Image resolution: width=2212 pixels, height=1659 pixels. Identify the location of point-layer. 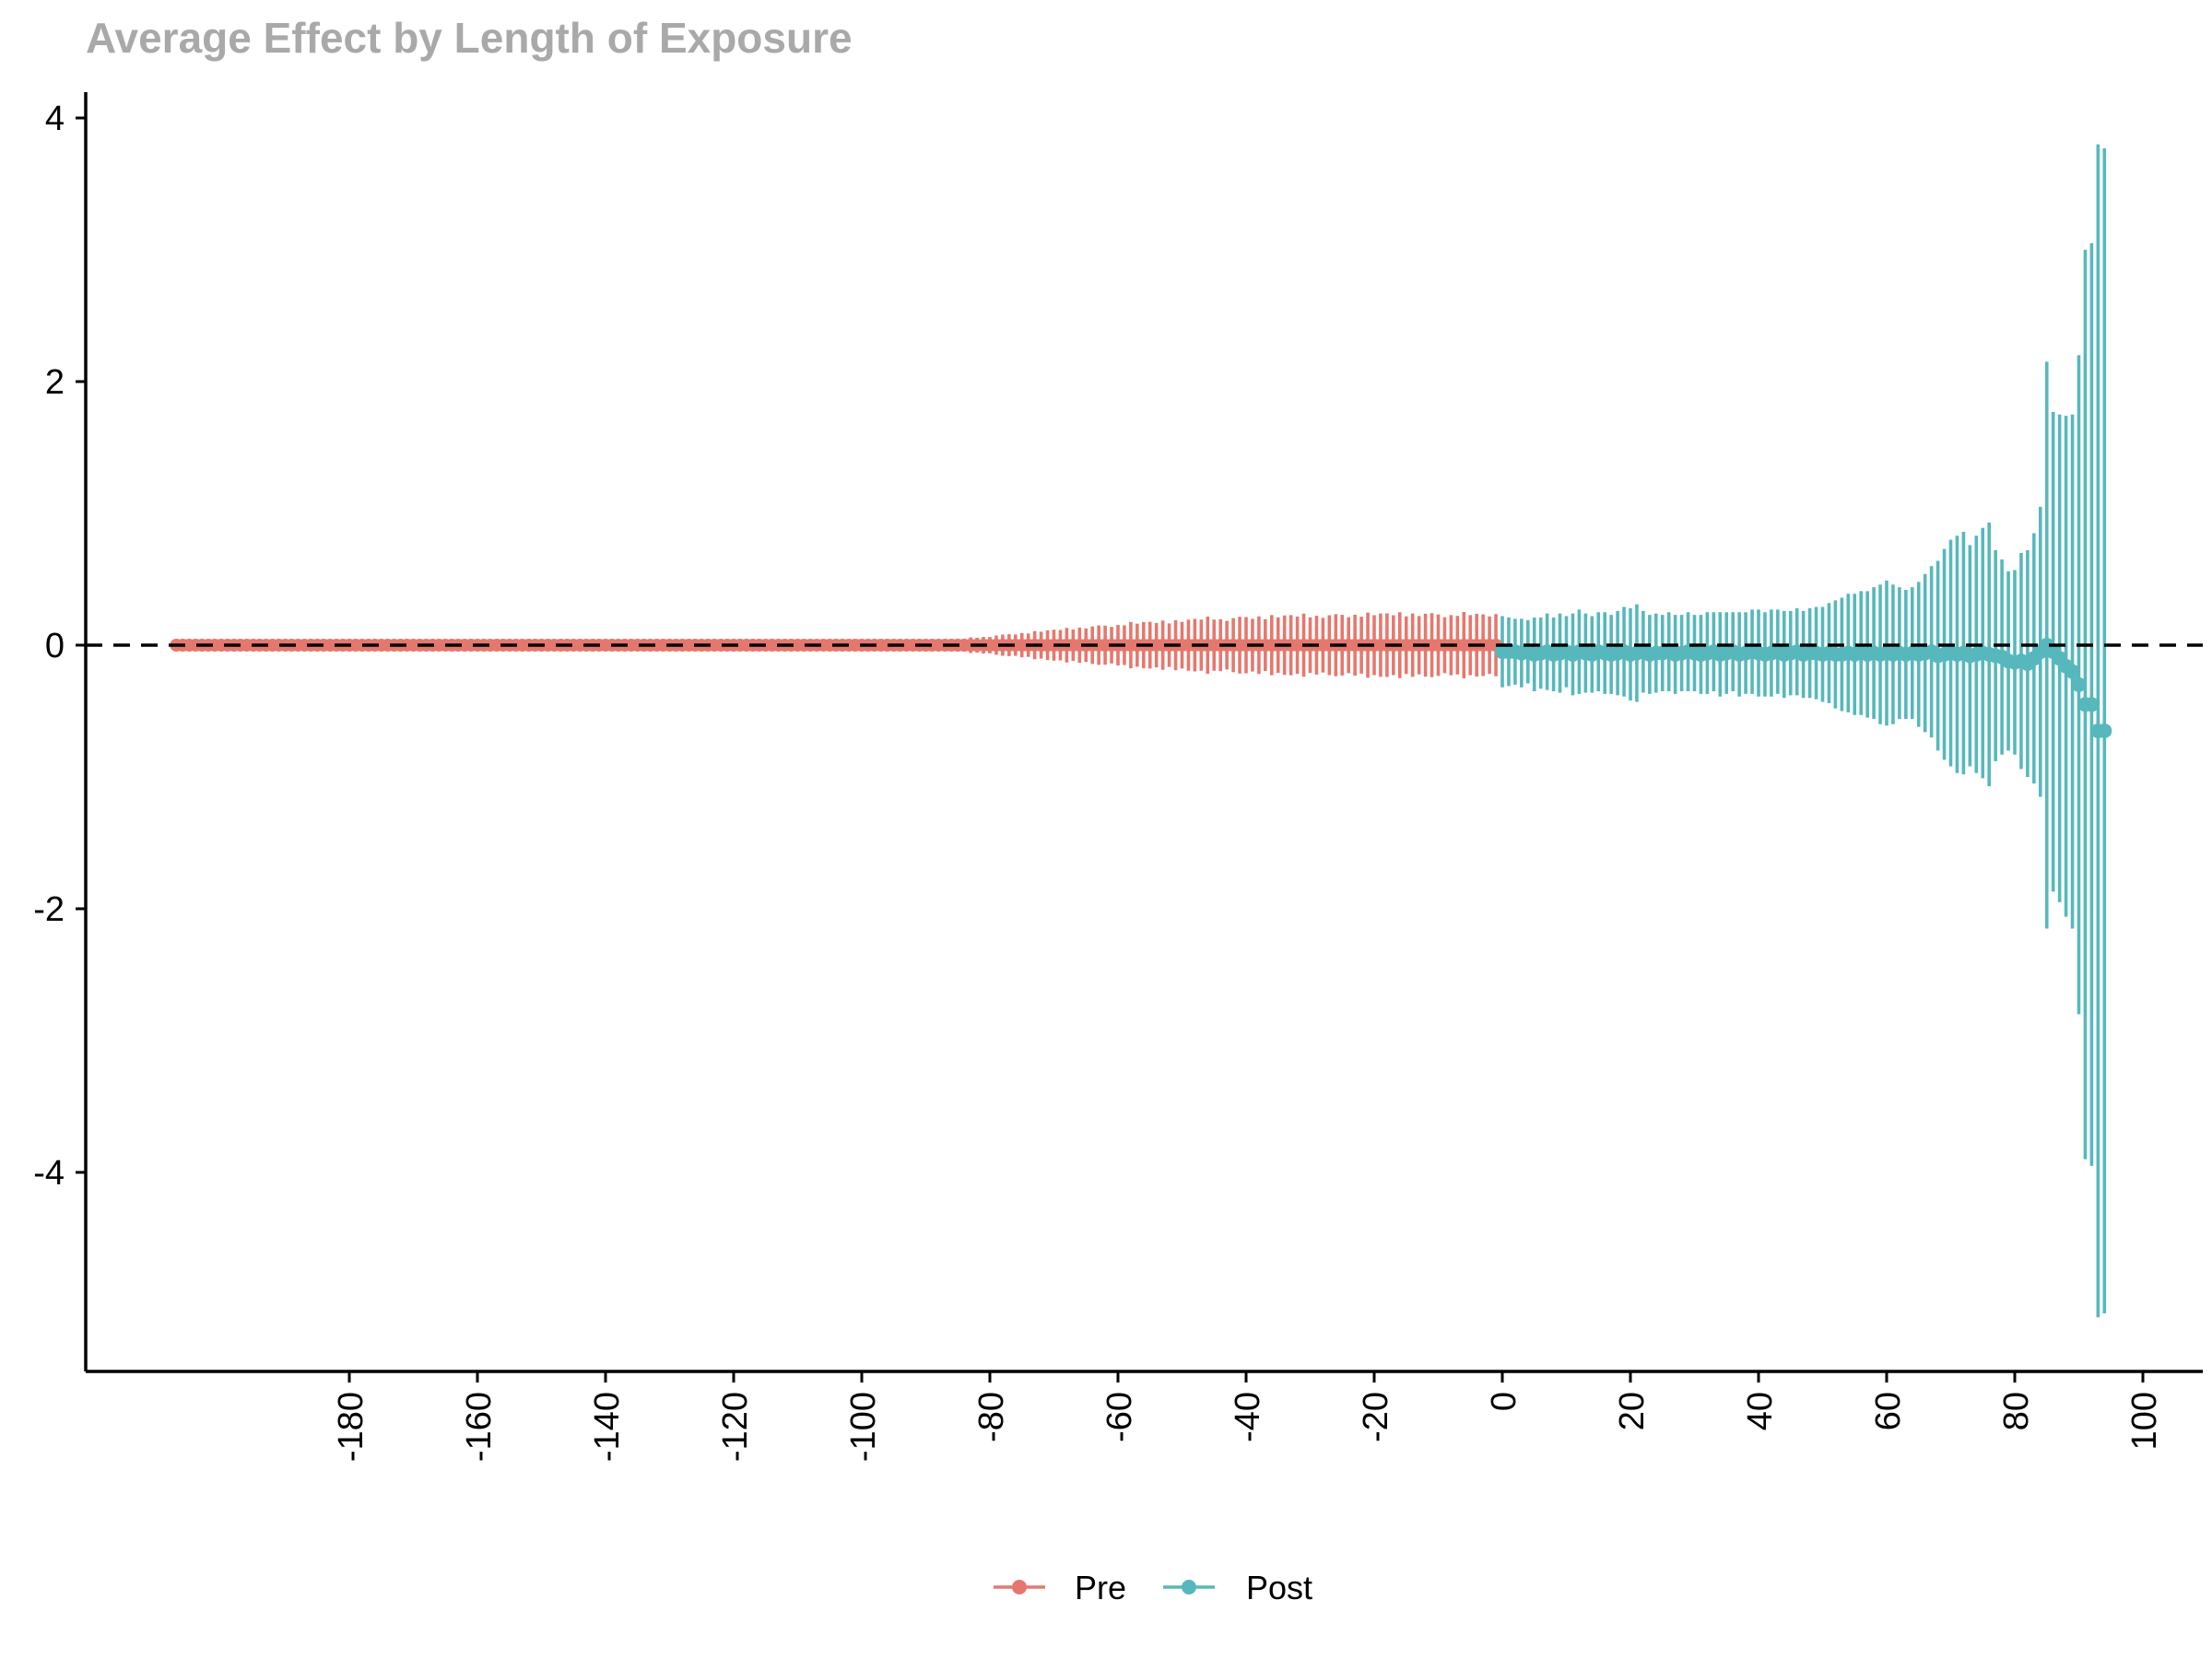
(1141, 688).